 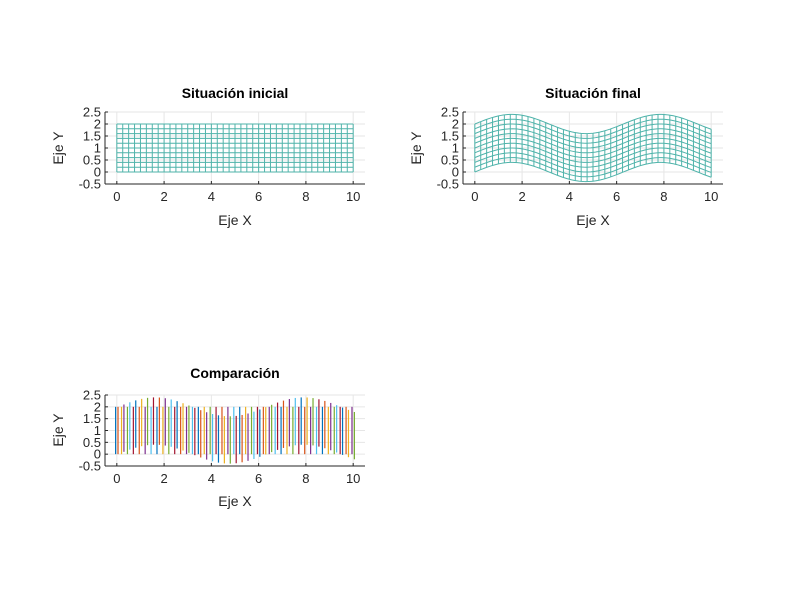 I want to click on mesh-final, so click(x=593, y=148).